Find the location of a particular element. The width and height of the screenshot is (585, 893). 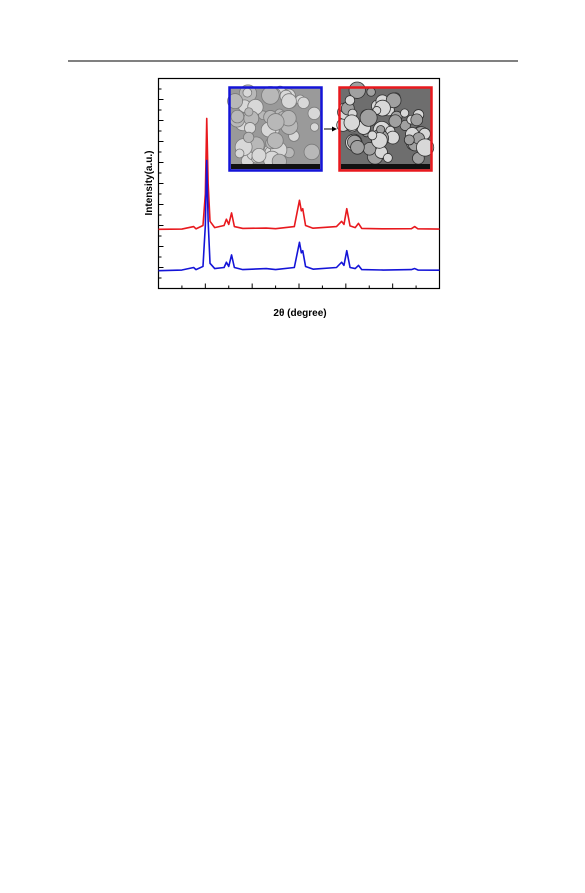

sem-insets is located at coordinates (331, 126).